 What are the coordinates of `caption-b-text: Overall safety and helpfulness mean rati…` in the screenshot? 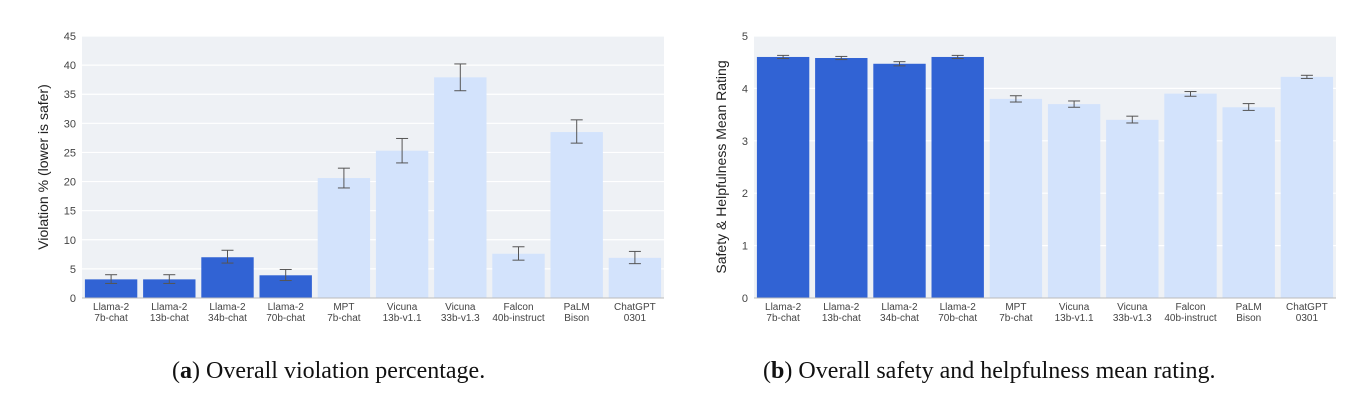 It's located at (1004, 371).